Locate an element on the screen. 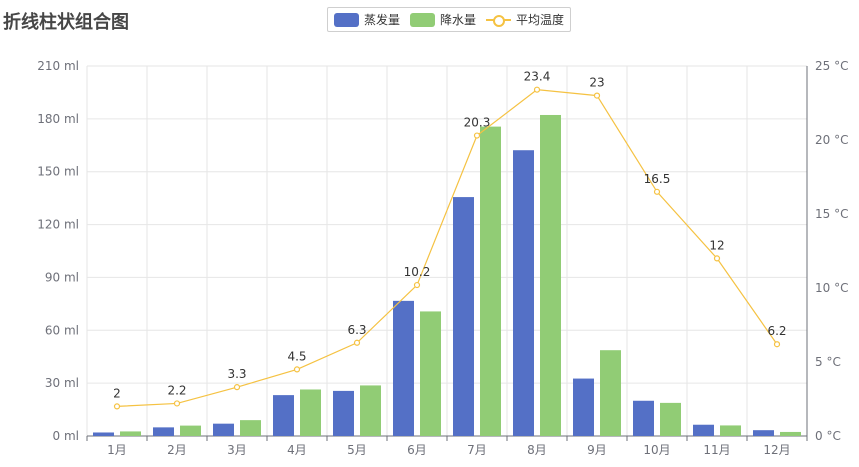 This screenshot has height=467, width=859. x-tick-label: 8月 is located at coordinates (537, 450).